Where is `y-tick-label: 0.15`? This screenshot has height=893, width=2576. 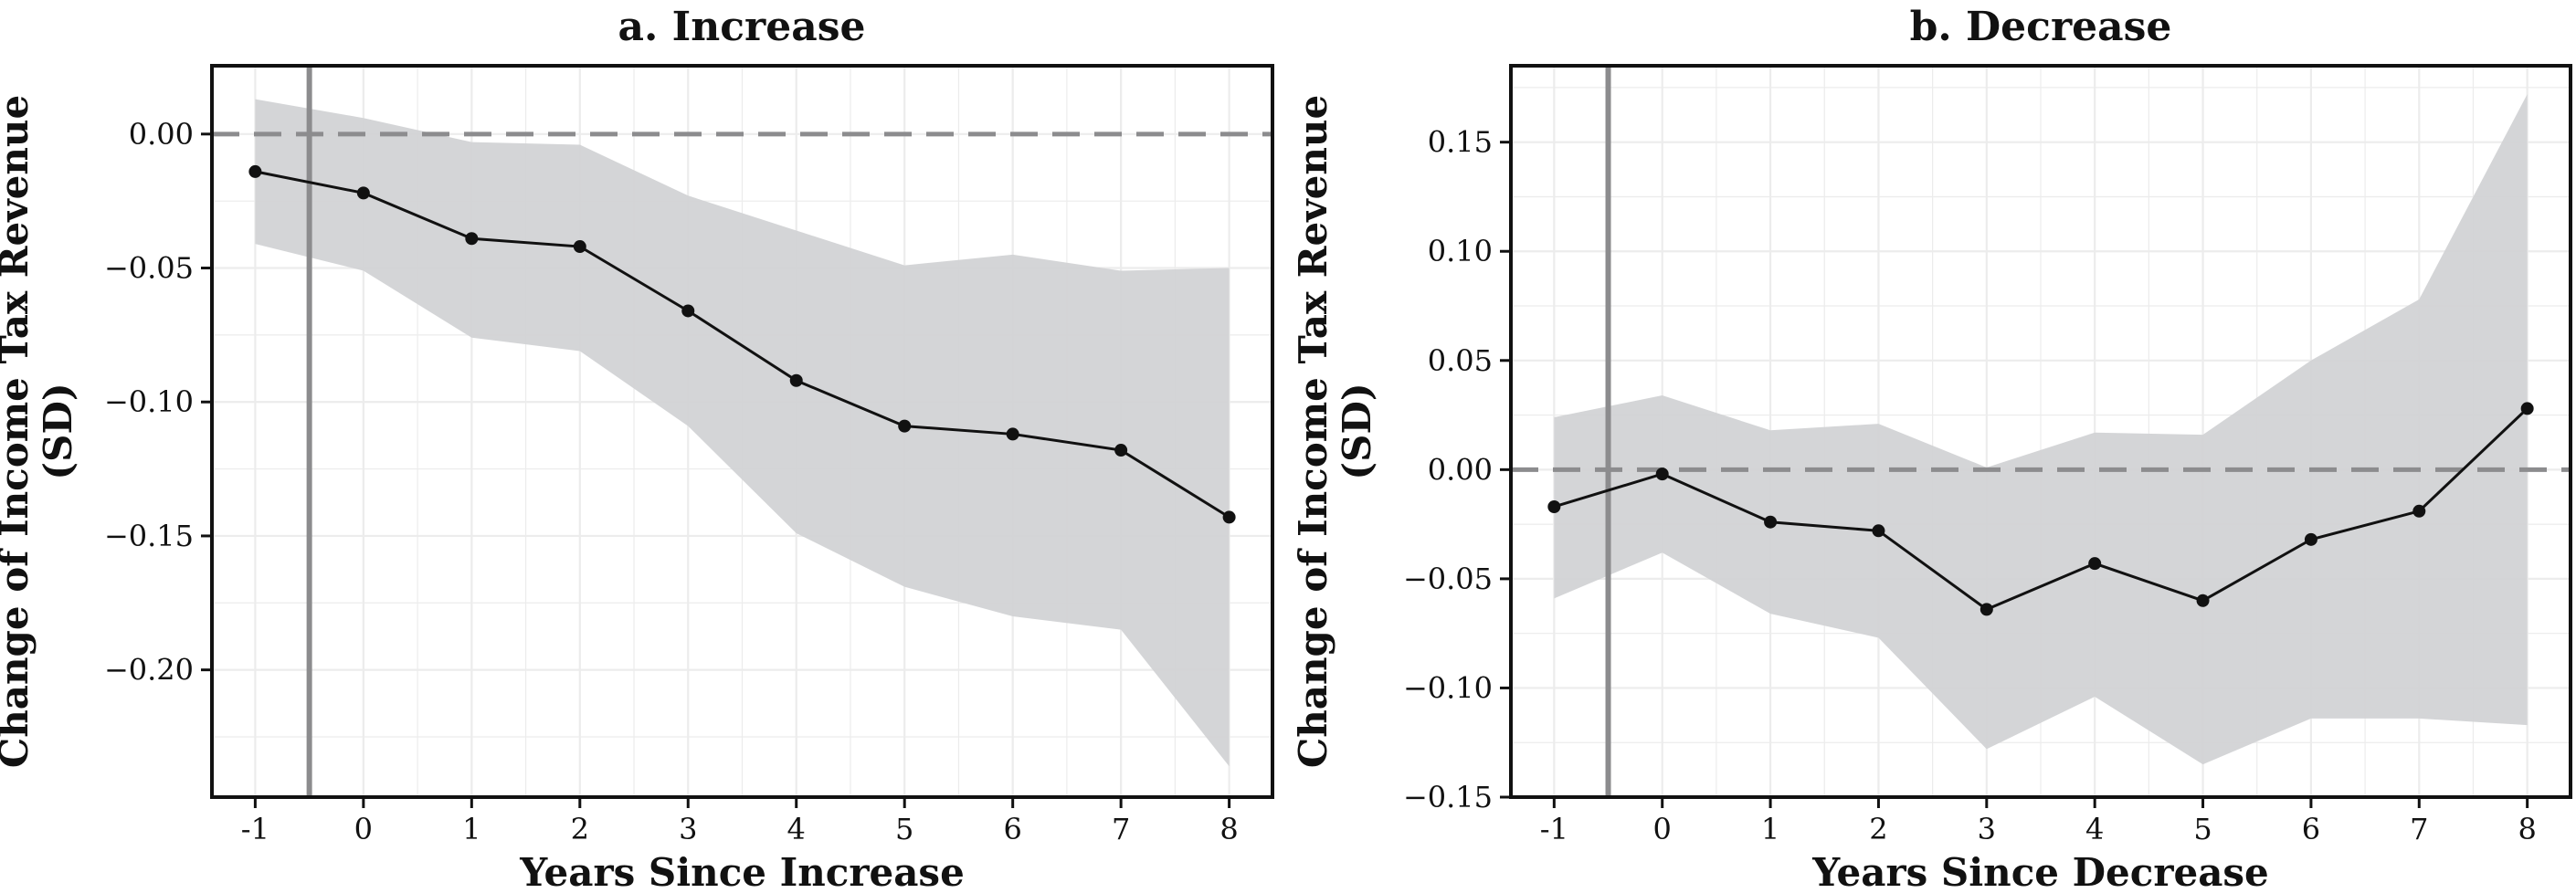 y-tick-label: 0.15 is located at coordinates (1460, 143).